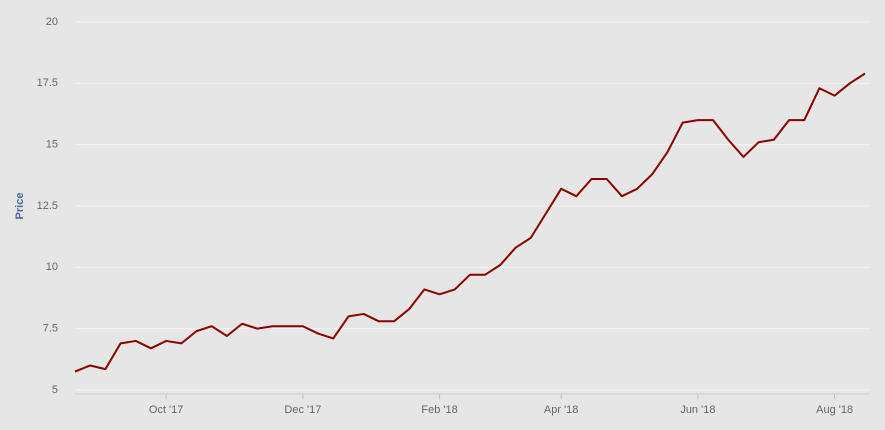 Image resolution: width=885 pixels, height=430 pixels. I want to click on y-tick-label: 20, so click(52, 22).